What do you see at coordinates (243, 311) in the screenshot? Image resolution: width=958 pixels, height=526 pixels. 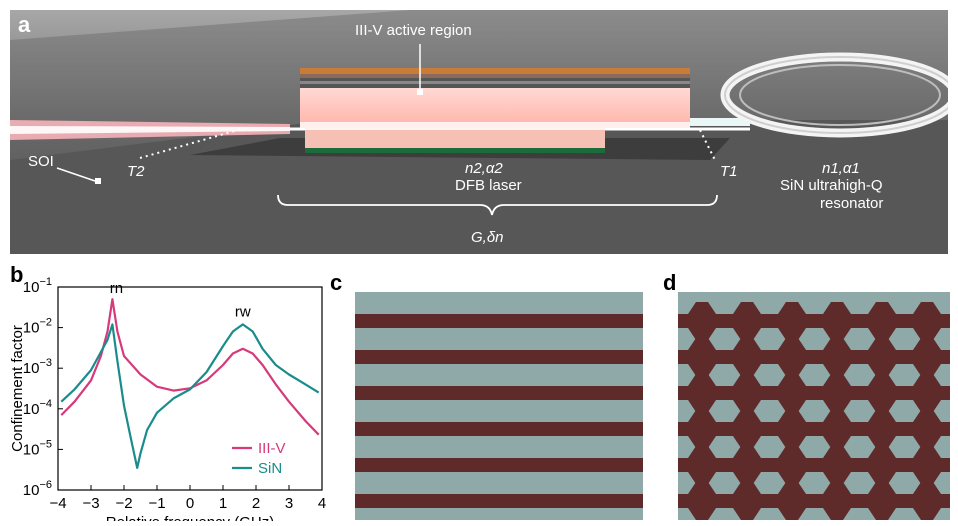 I see `peak-label-rw: rw` at bounding box center [243, 311].